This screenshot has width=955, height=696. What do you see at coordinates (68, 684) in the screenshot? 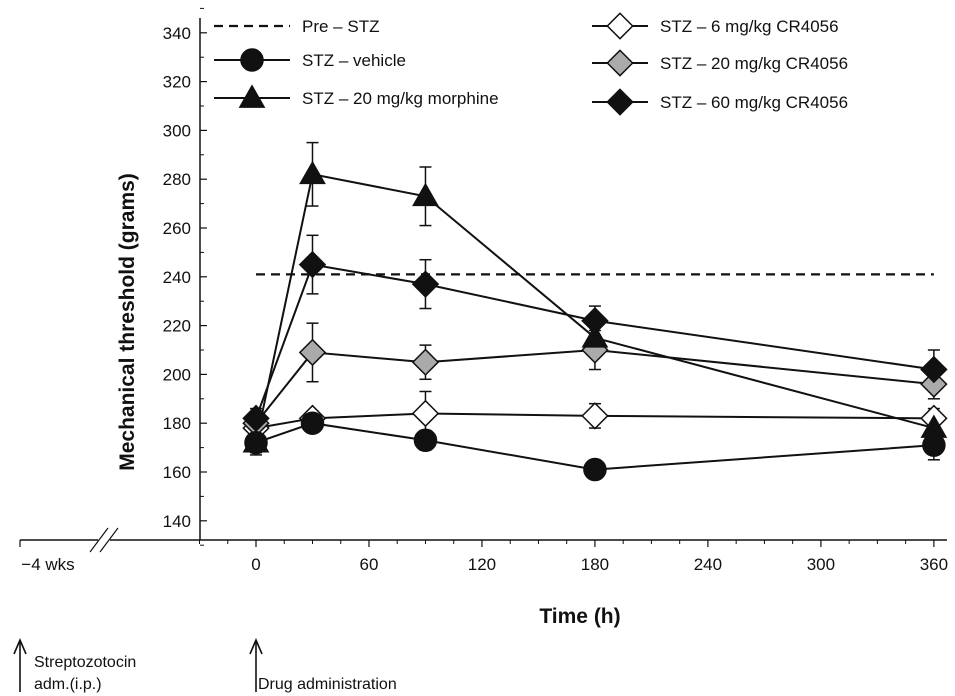
I see `annotation-streptozotocin: adm.(i.p.)` at bounding box center [68, 684].